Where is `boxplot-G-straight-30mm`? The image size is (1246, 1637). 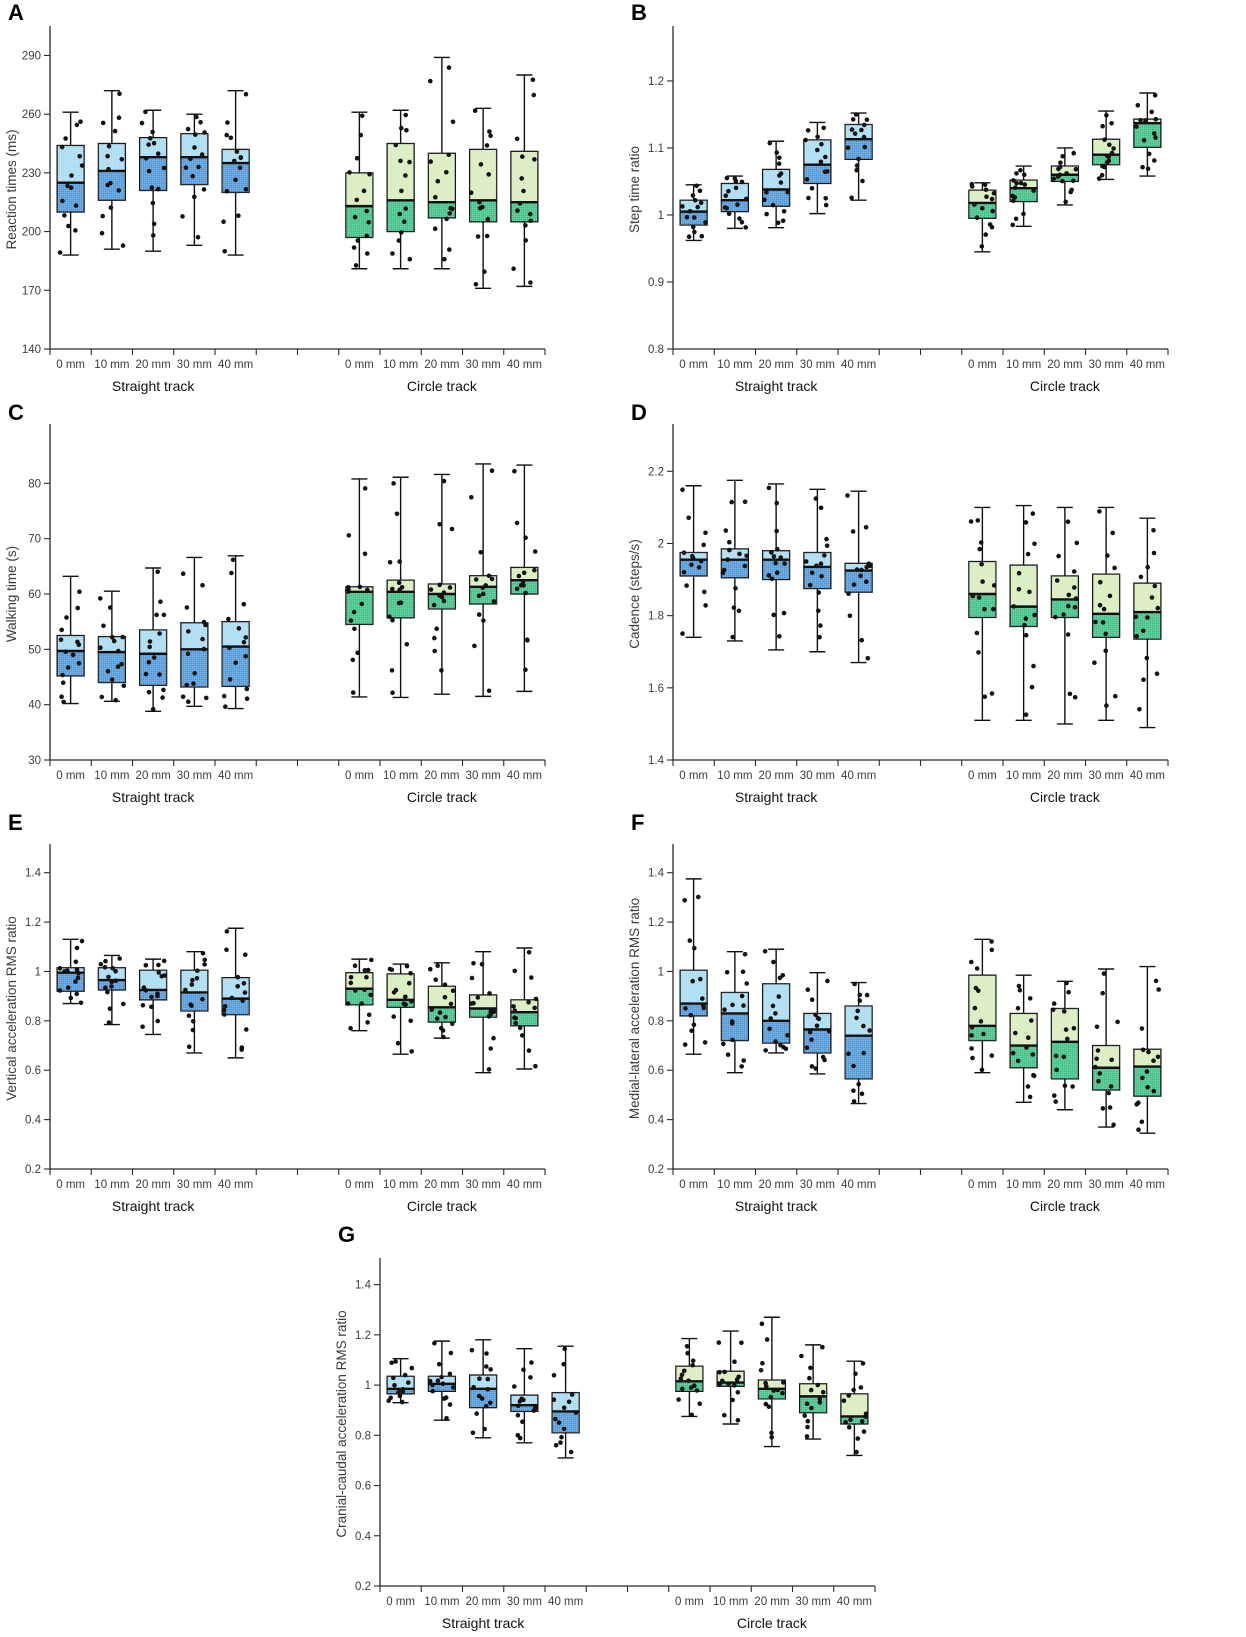
boxplot-G-straight-30mm is located at coordinates (524, 1395).